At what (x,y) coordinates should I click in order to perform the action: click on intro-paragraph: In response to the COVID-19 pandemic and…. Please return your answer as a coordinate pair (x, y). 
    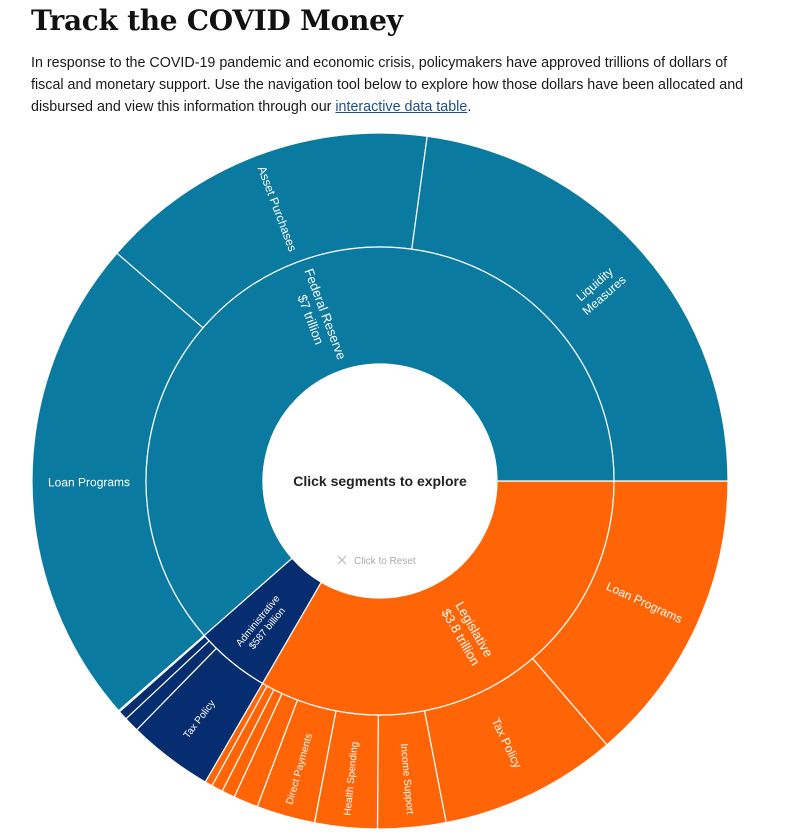
    Looking at the image, I should click on (396, 85).